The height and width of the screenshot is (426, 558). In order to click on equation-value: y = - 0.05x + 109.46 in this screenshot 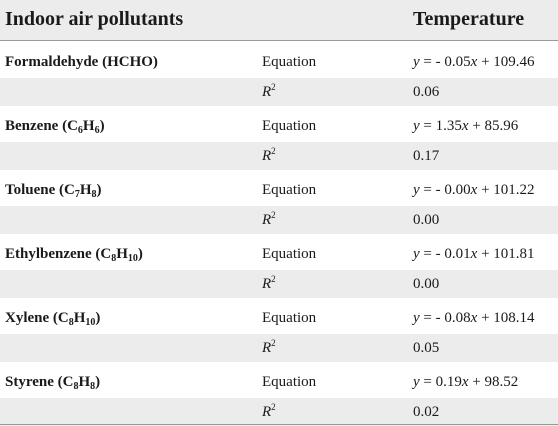, I will do `click(474, 62)`.